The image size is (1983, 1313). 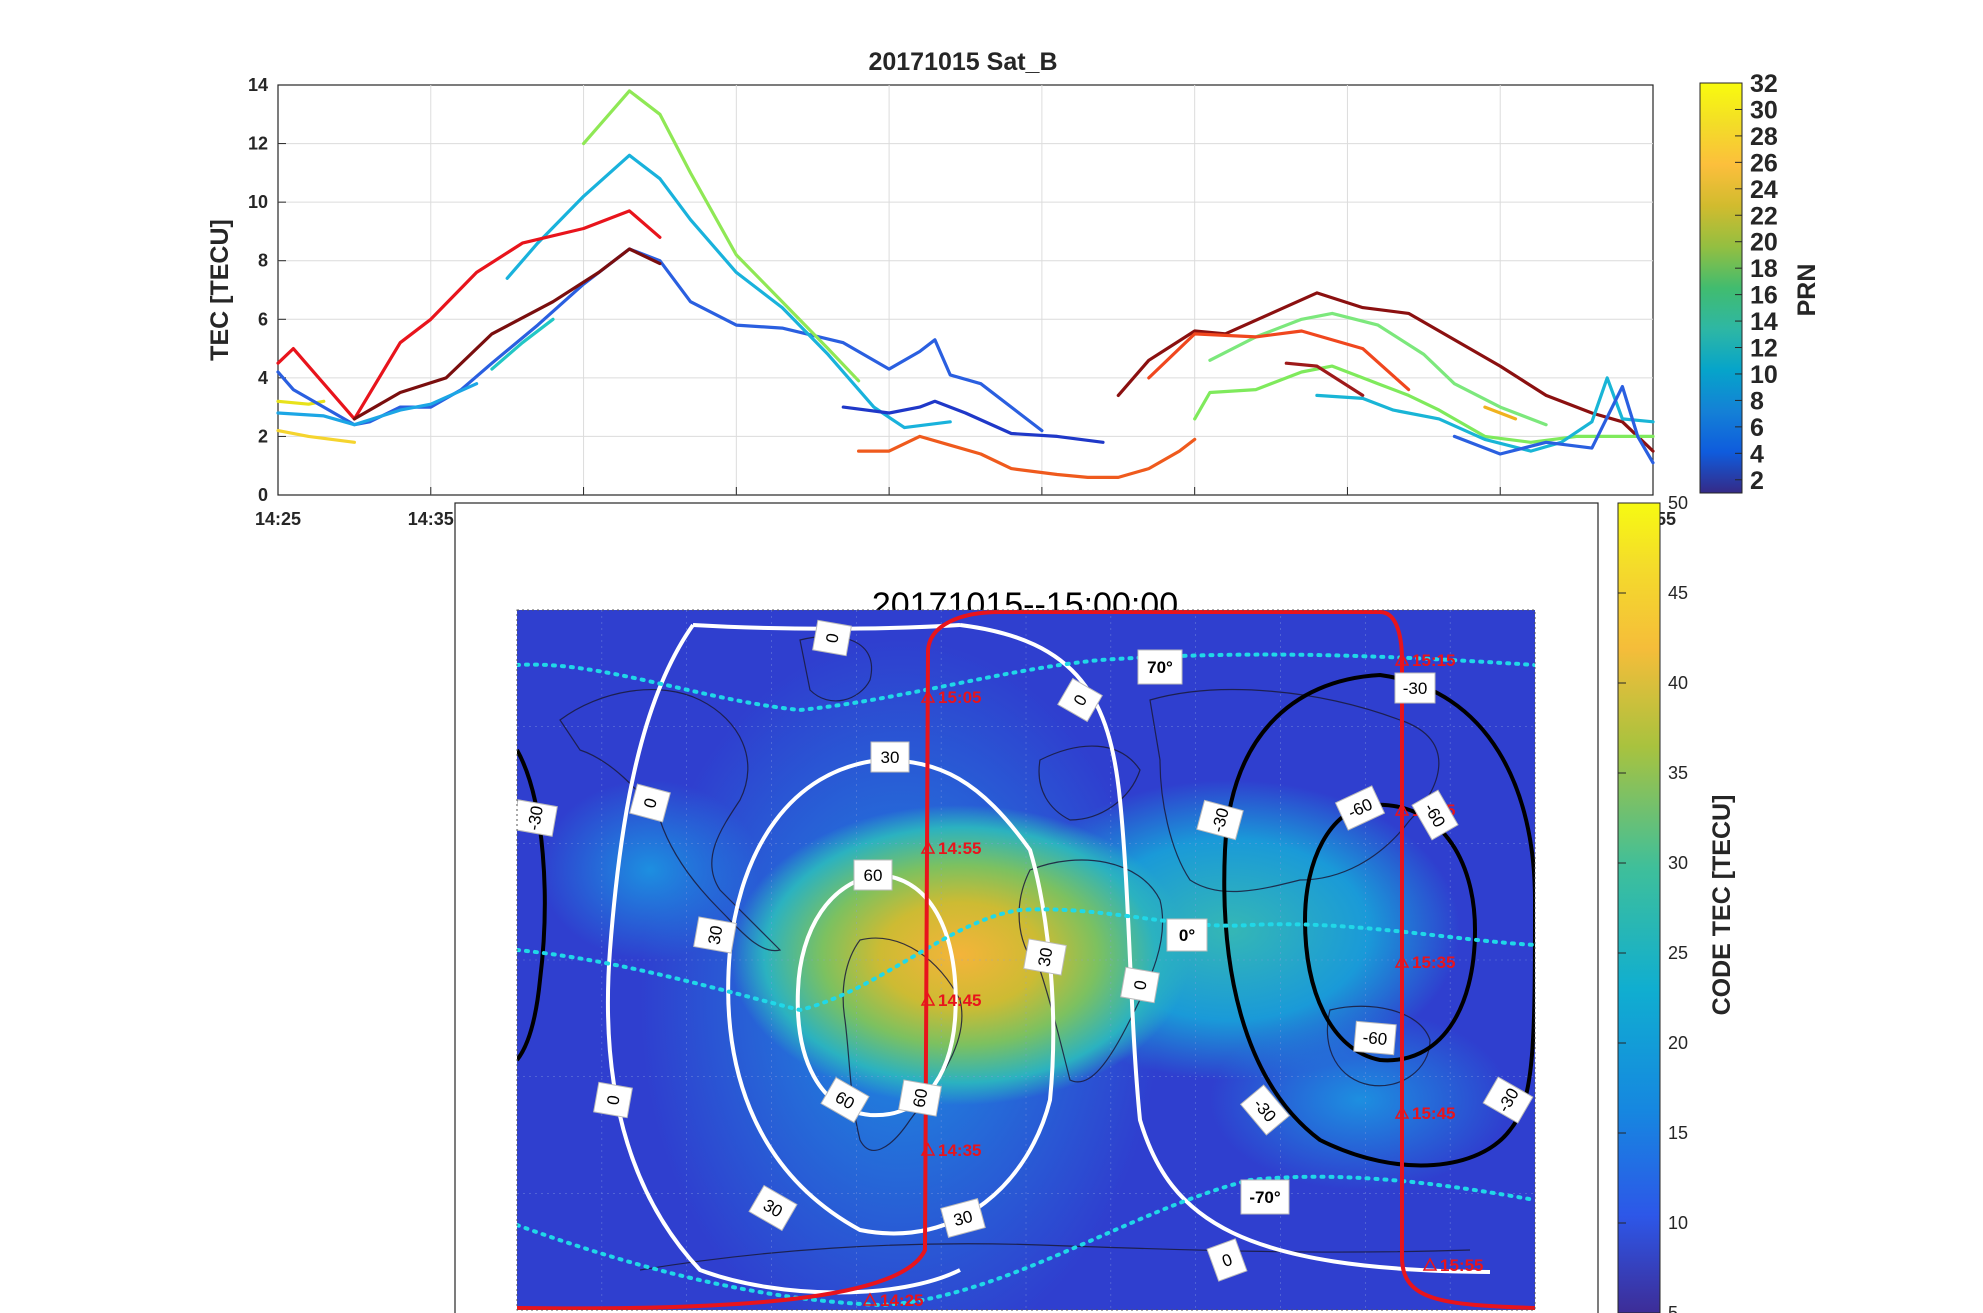 I want to click on contour-label: -70°, so click(x=1265, y=1197).